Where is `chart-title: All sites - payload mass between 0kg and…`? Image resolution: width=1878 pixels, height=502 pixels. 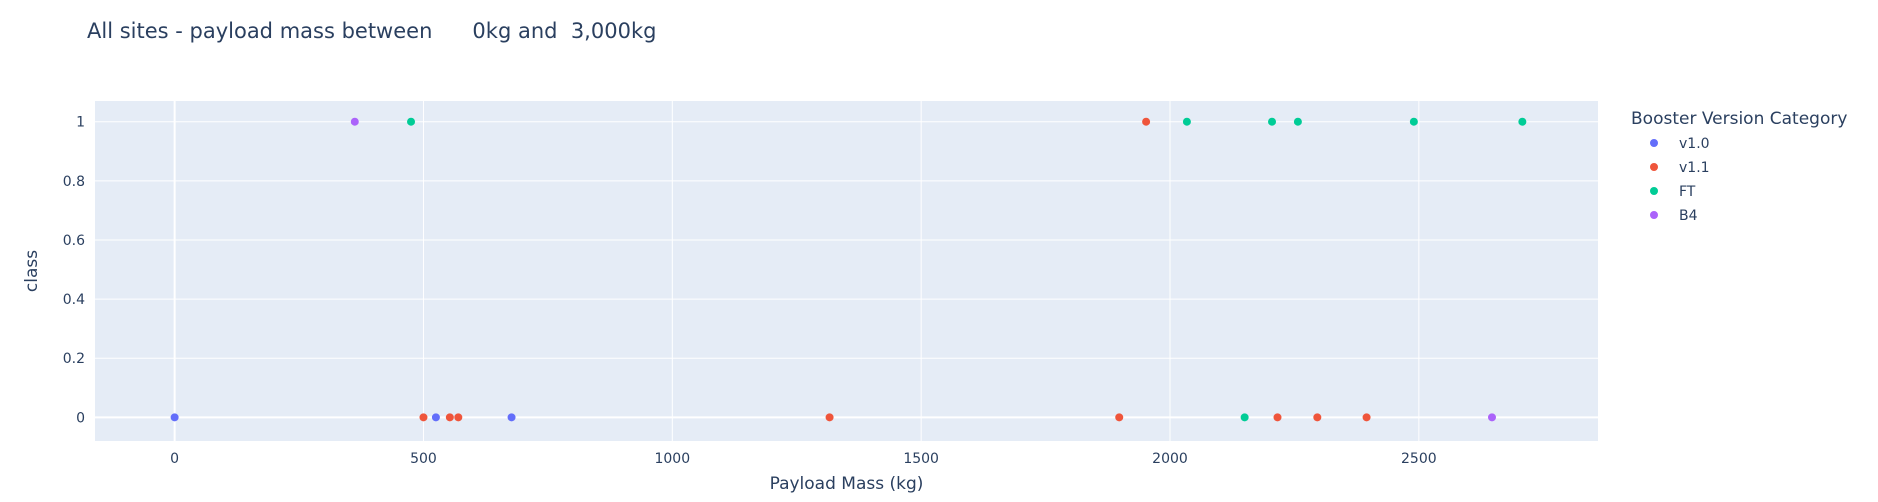
chart-title: All sites - payload mass between 0kg and… is located at coordinates (372, 31).